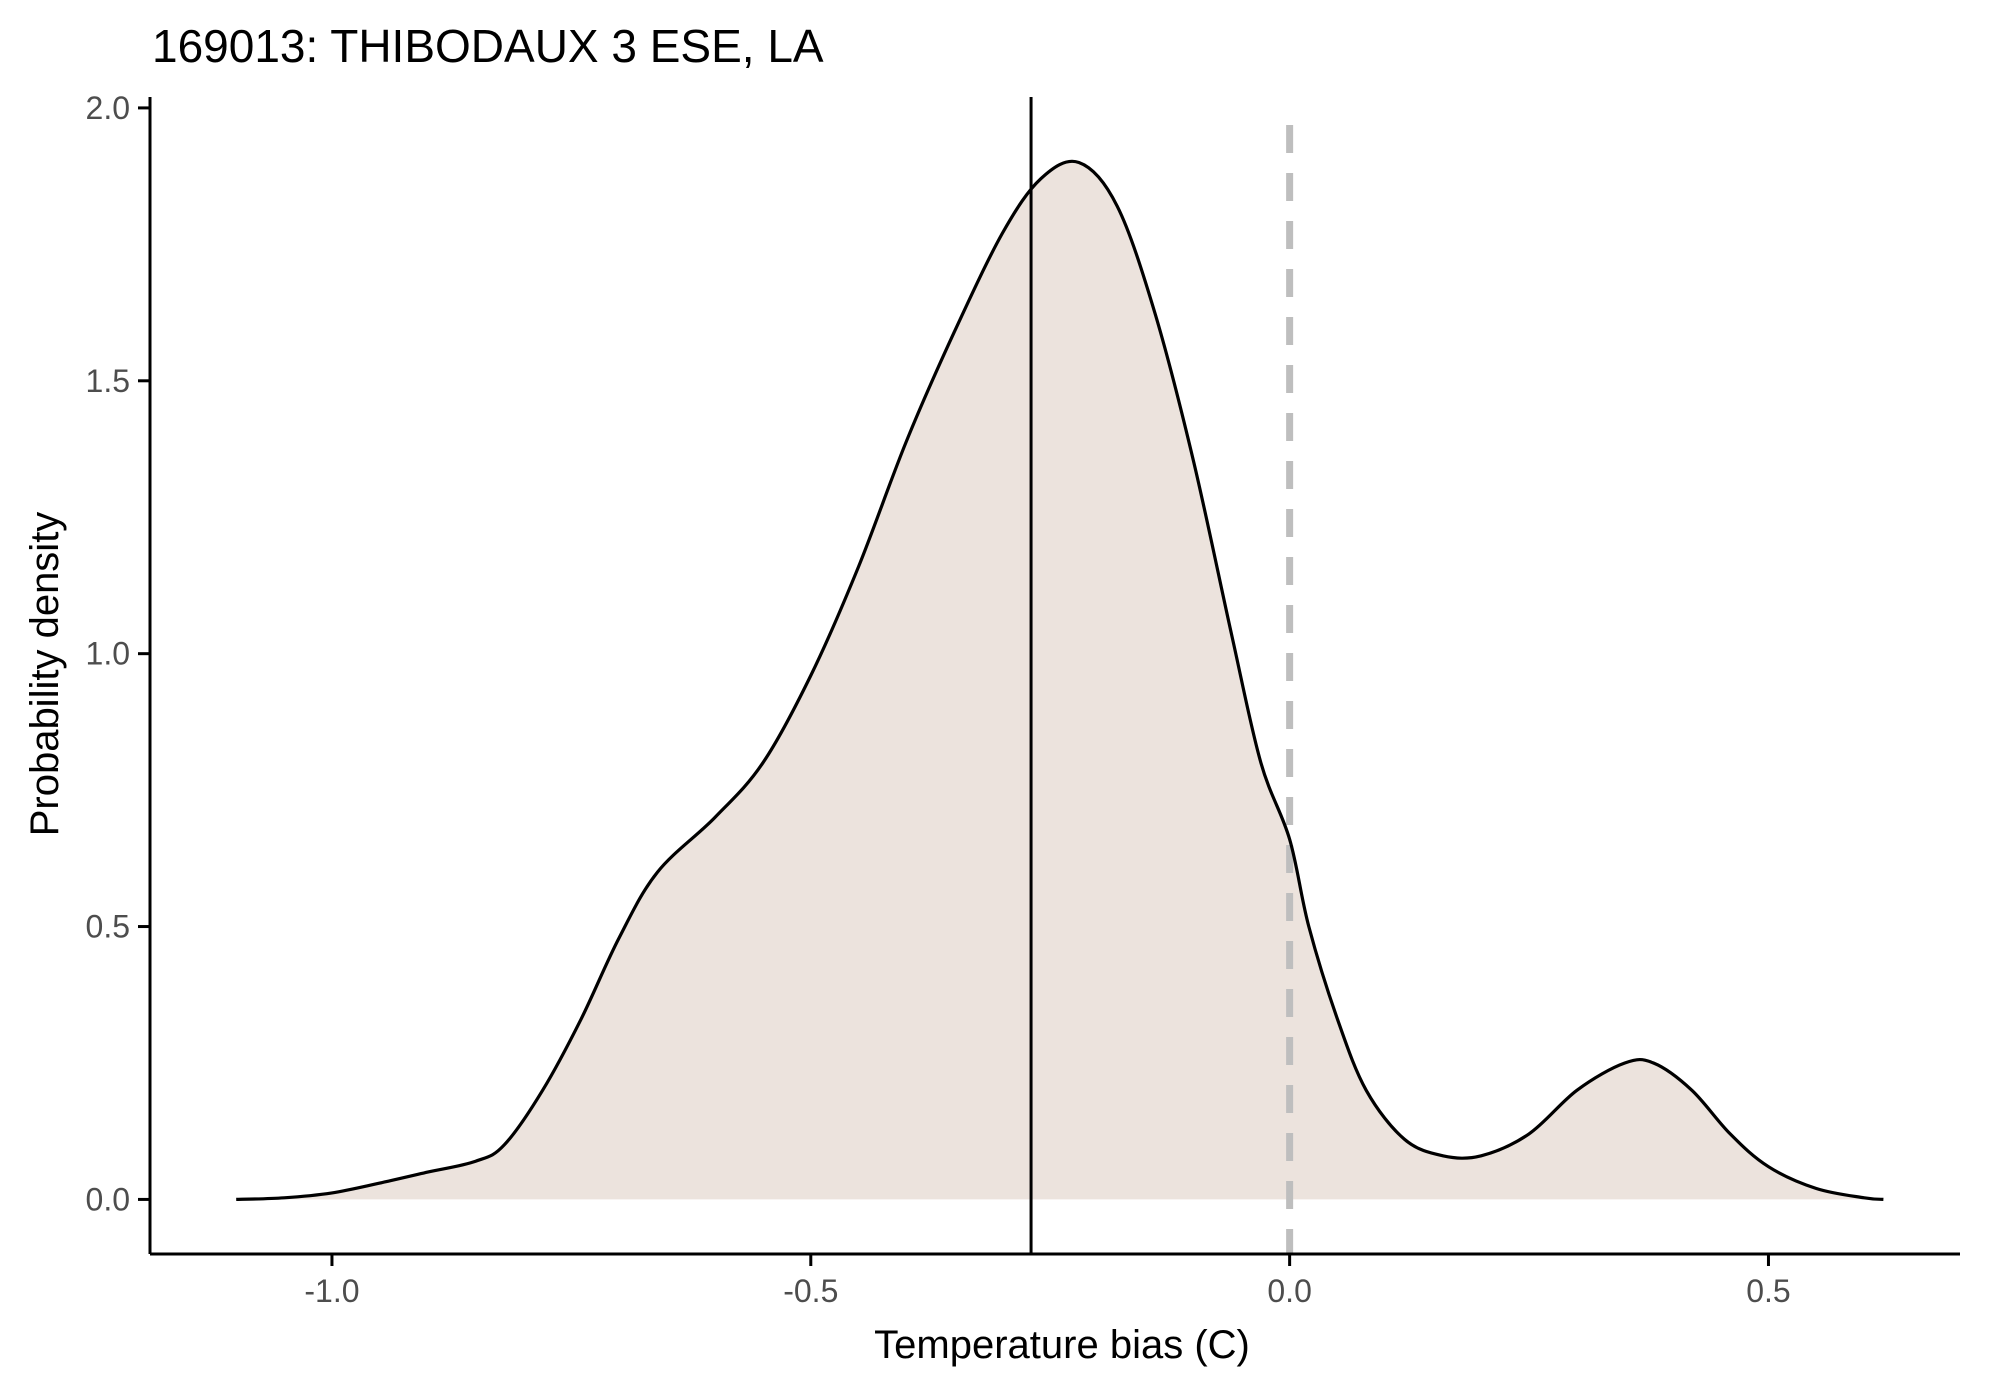 This screenshot has height=1384, width=1990. I want to click on y-axis-title: Probability density, so click(45, 674).